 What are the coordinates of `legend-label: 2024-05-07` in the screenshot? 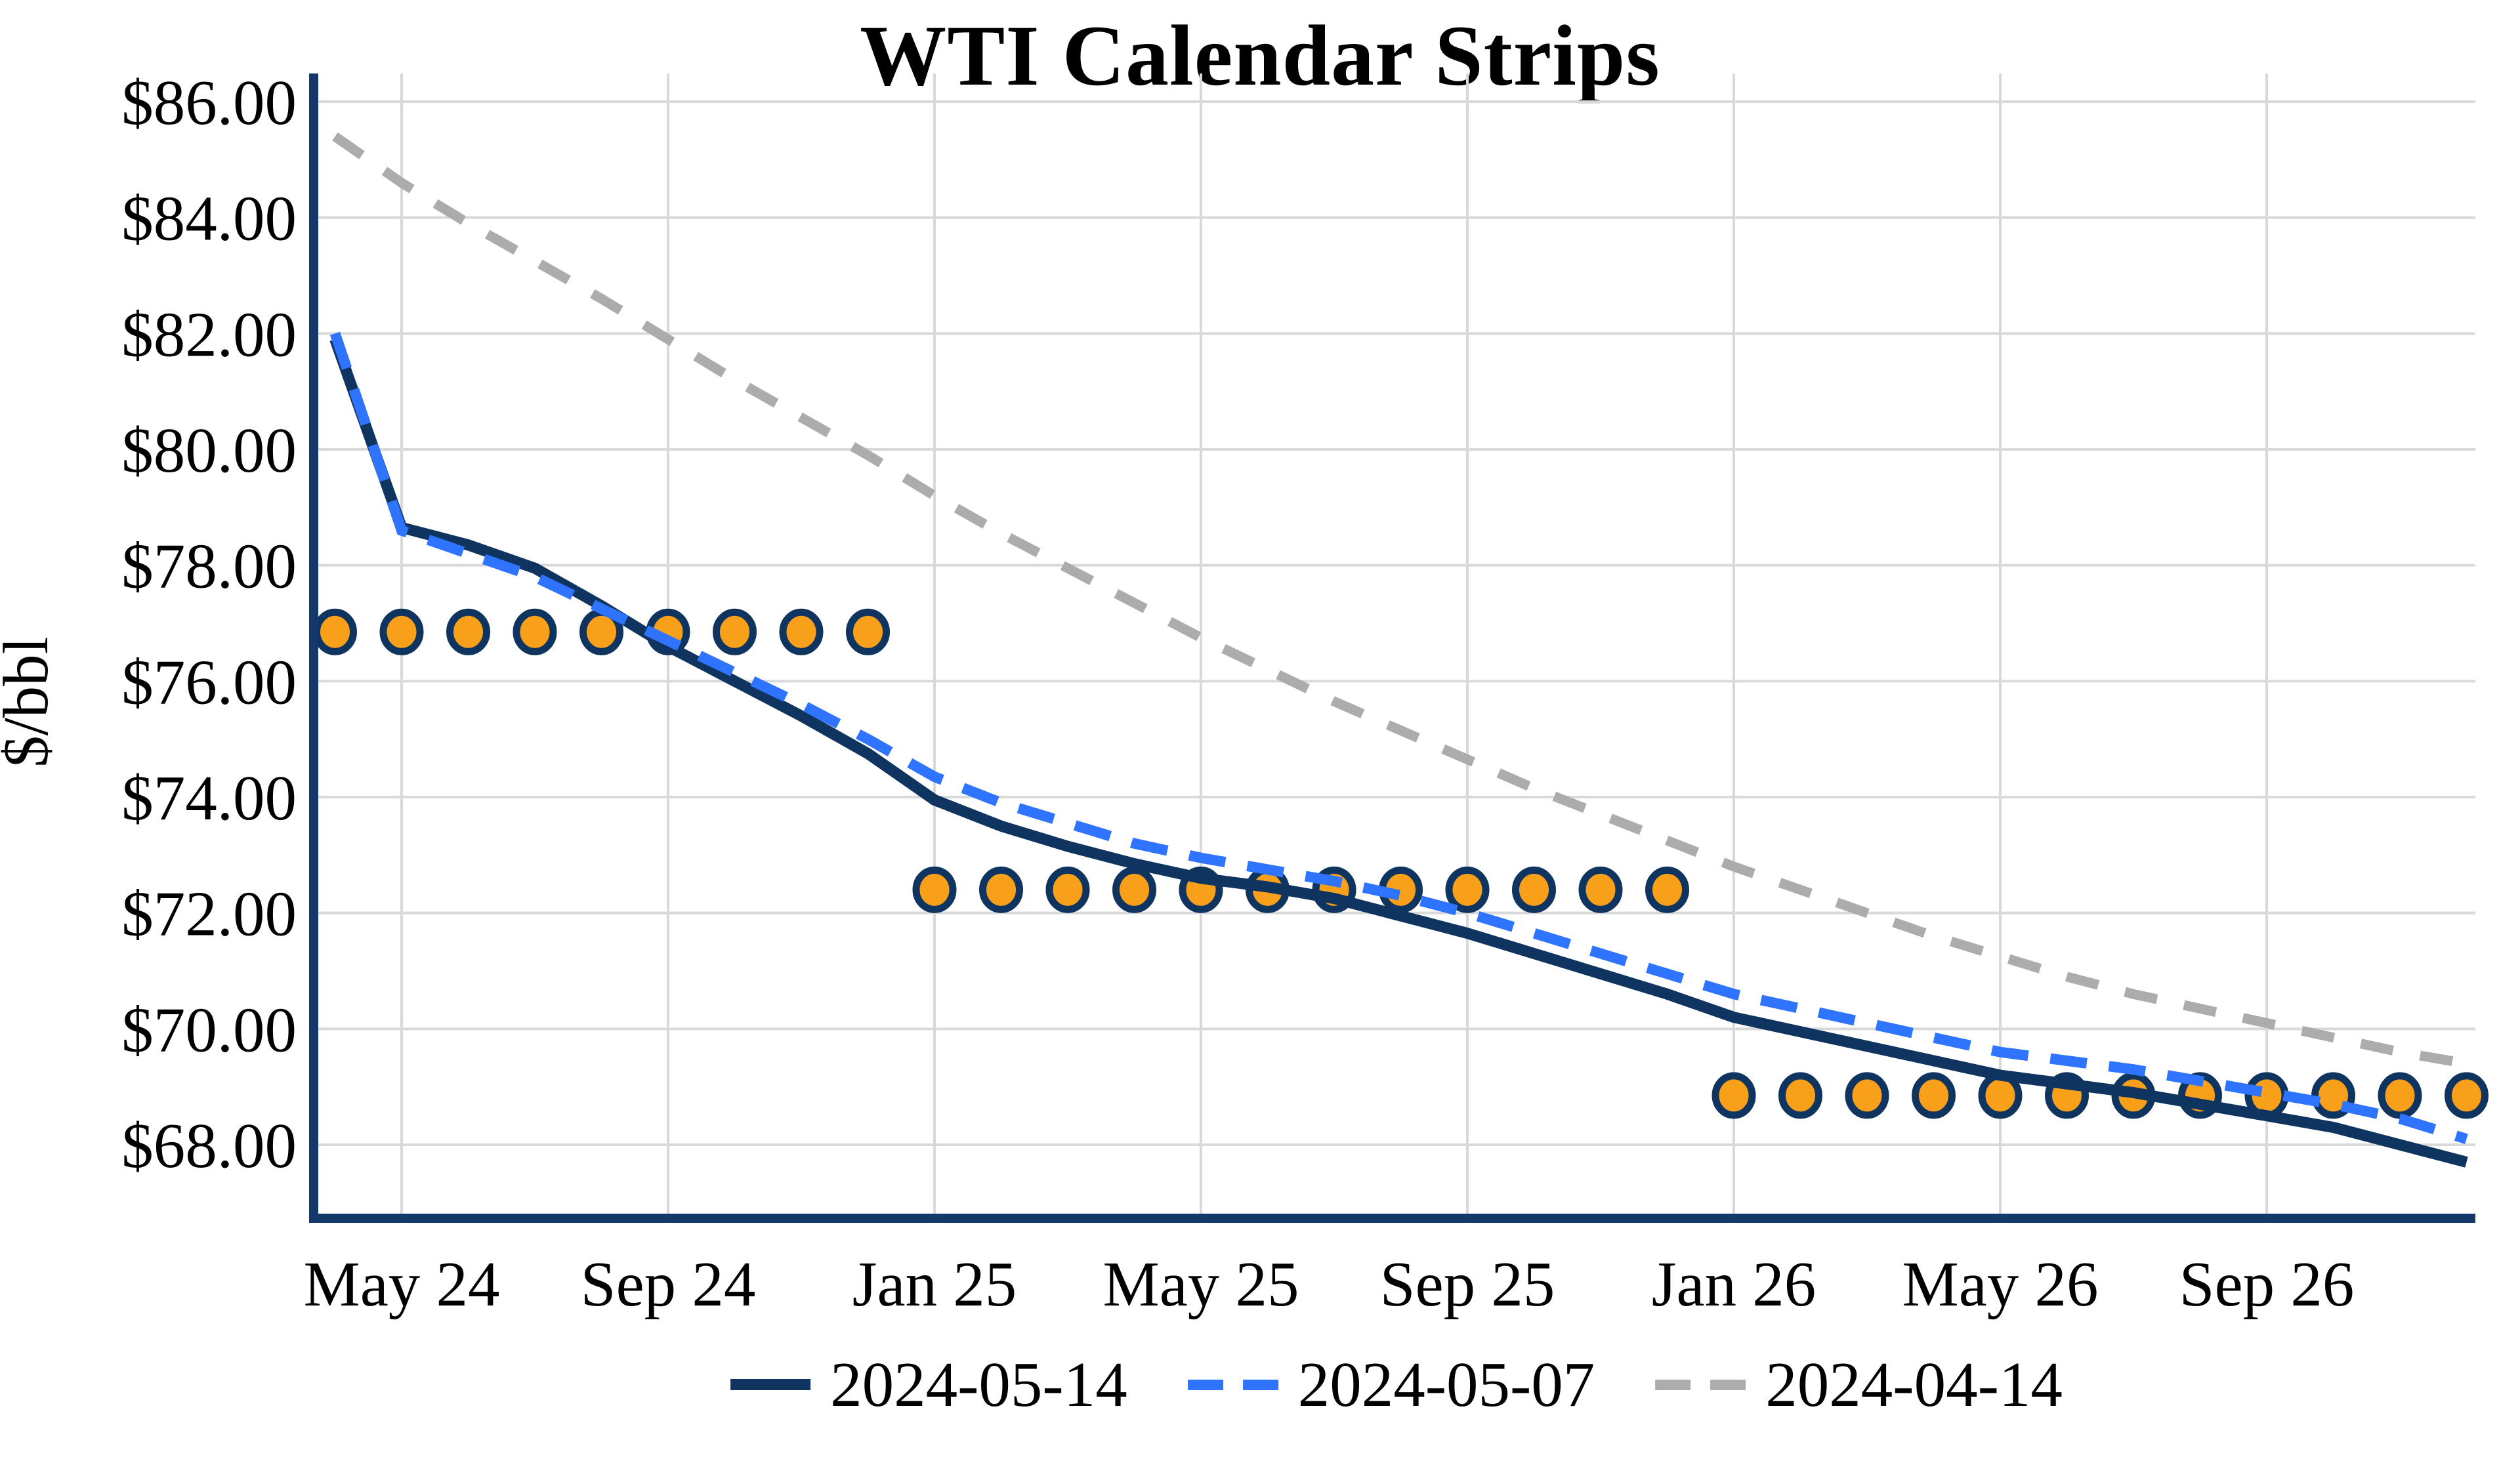 It's located at (1446, 1384).